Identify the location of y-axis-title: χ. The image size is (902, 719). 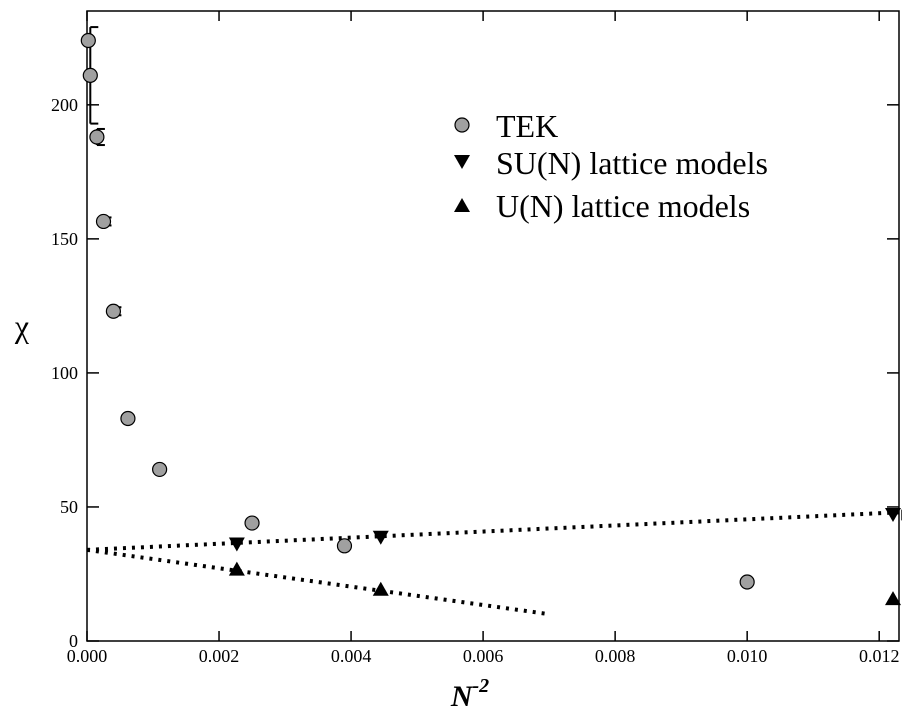
(22, 326).